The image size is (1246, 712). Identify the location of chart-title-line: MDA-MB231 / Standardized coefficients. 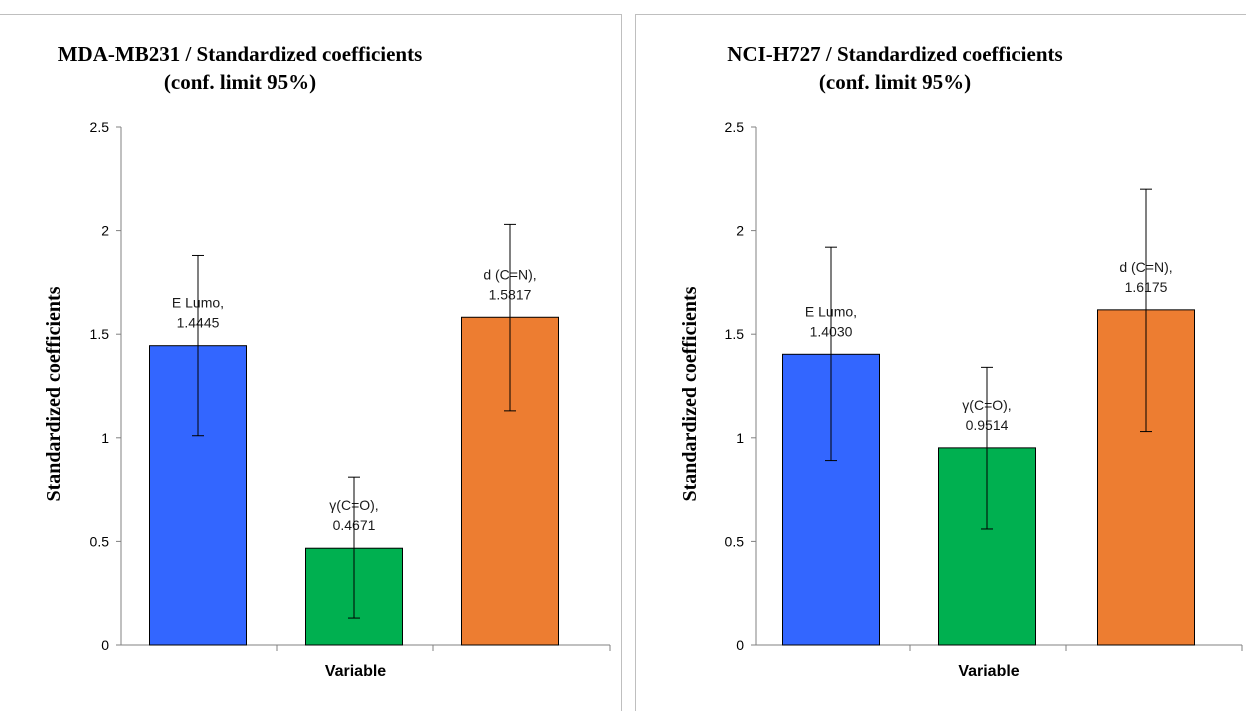
(240, 54).